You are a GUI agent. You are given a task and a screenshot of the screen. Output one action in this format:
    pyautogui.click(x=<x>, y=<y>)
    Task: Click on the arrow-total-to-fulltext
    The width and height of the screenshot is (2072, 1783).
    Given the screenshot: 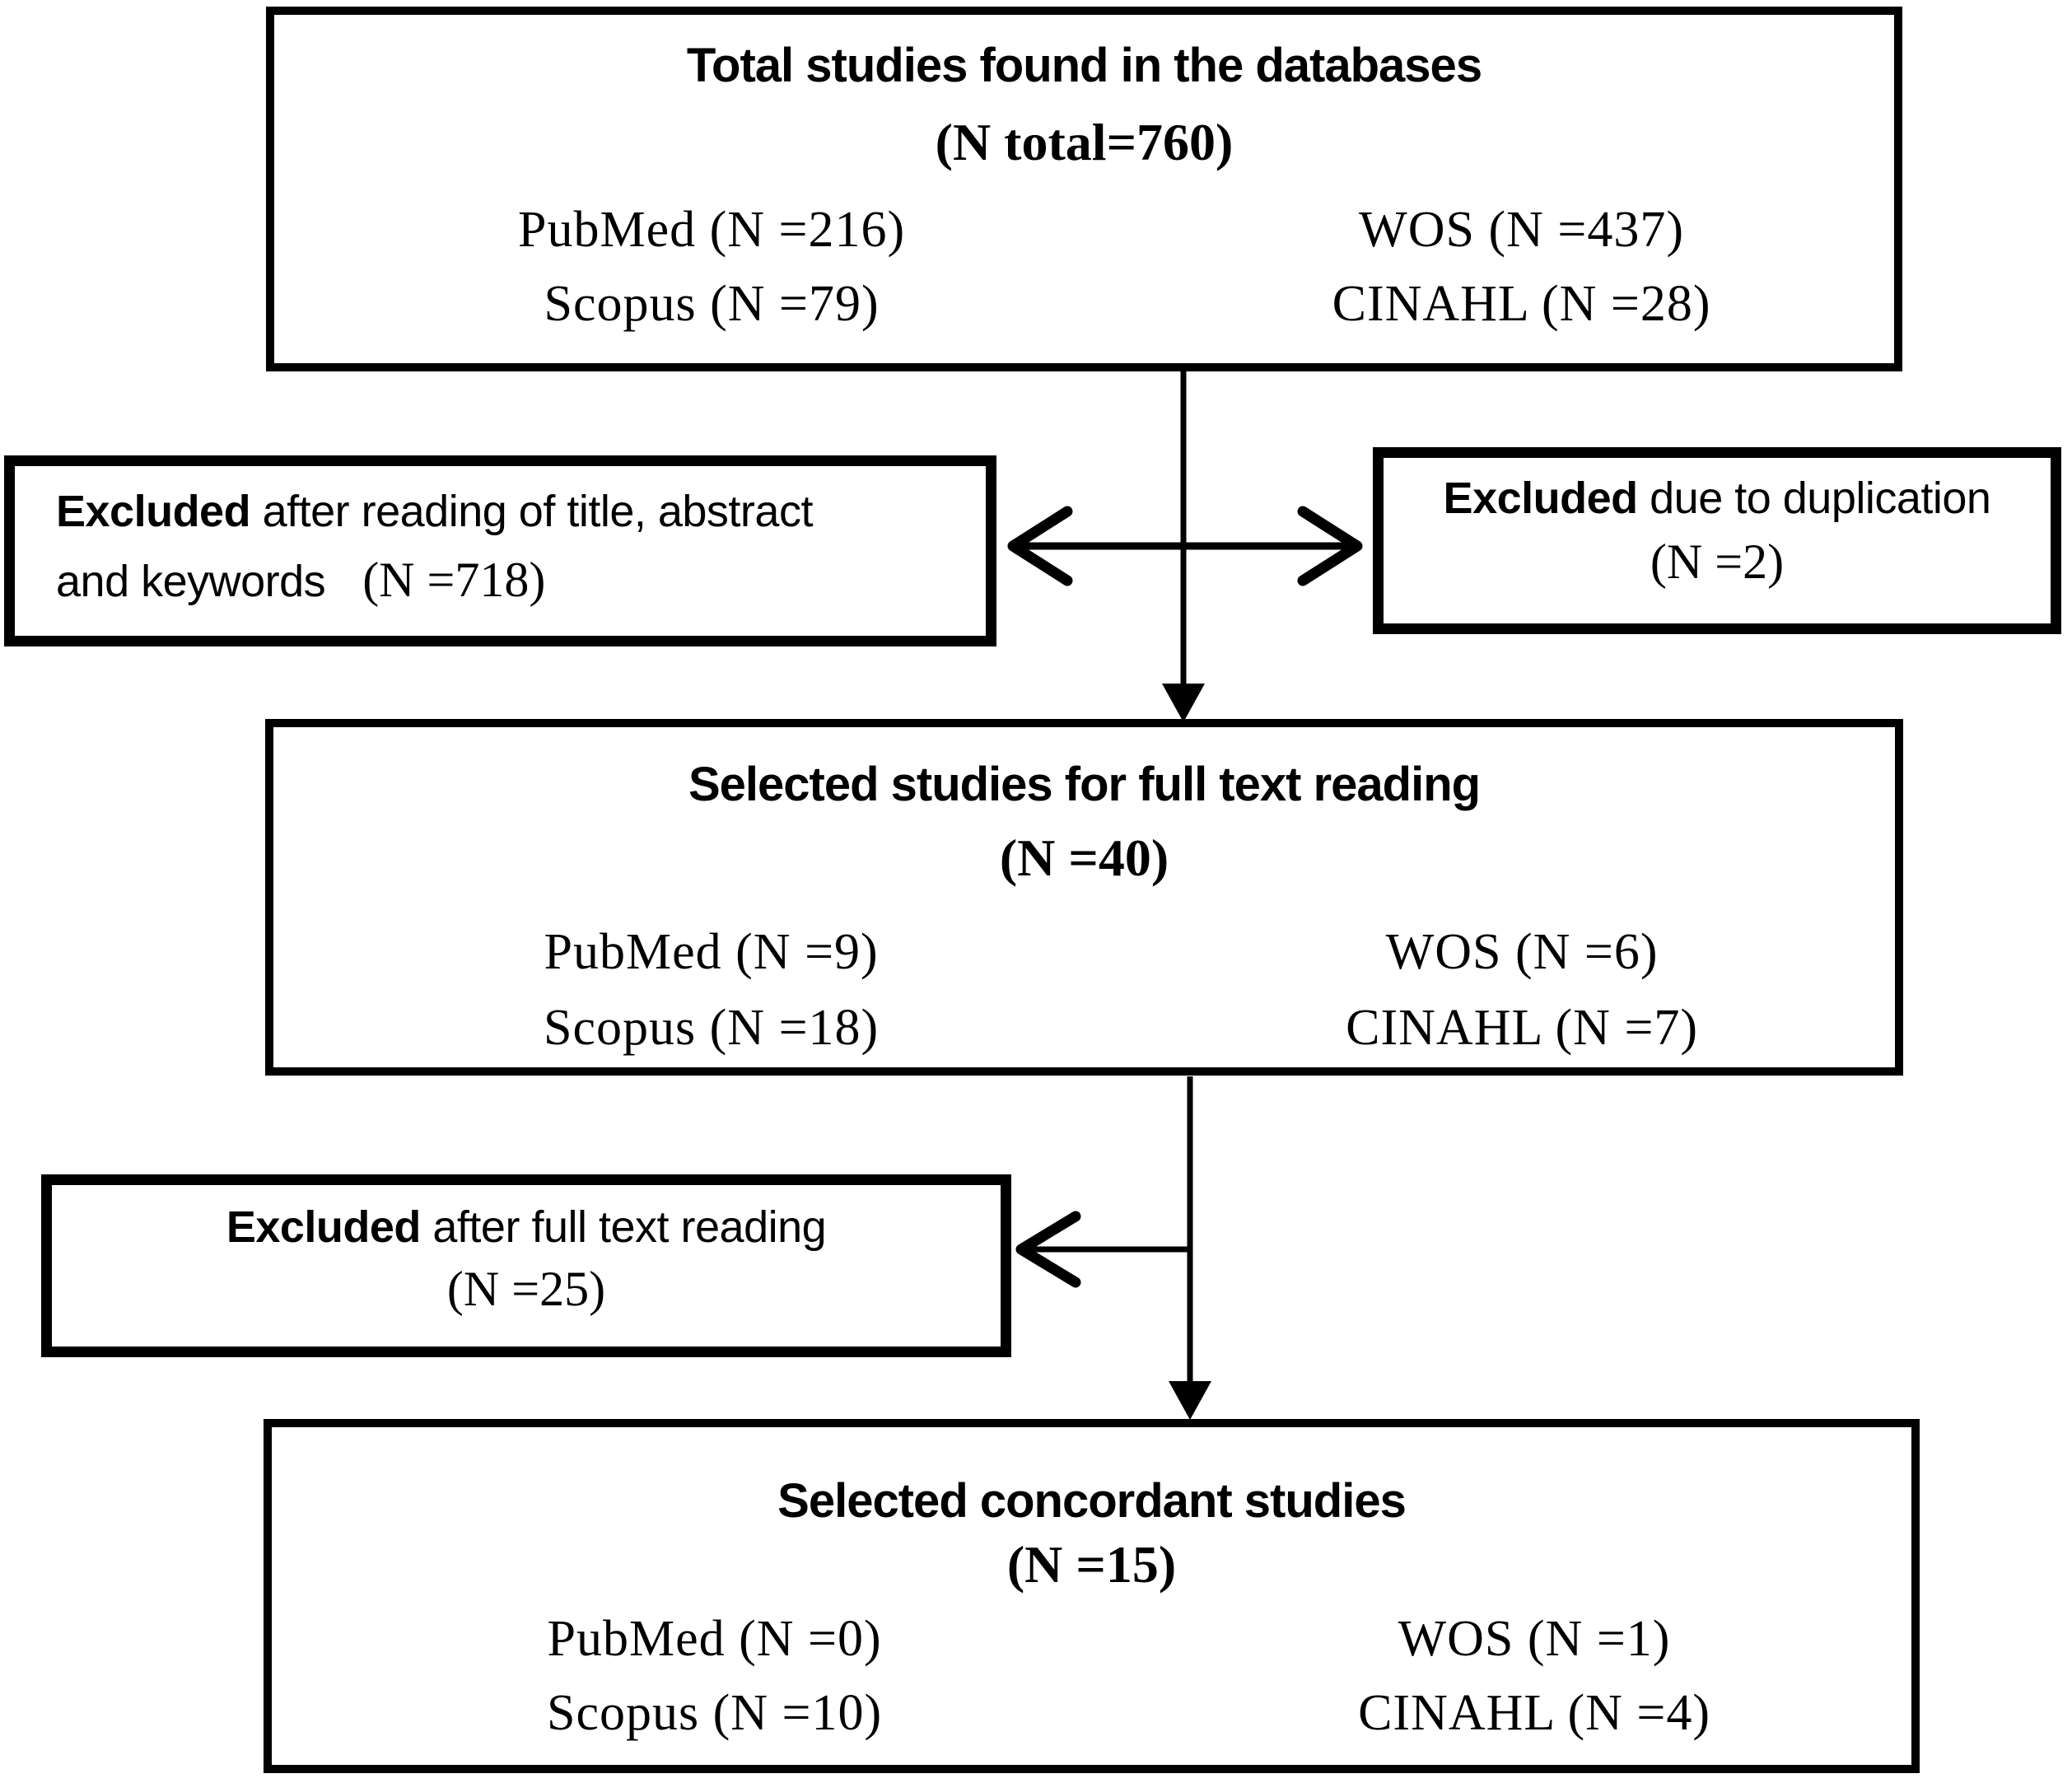 What is the action you would take?
    pyautogui.click(x=1183, y=546)
    